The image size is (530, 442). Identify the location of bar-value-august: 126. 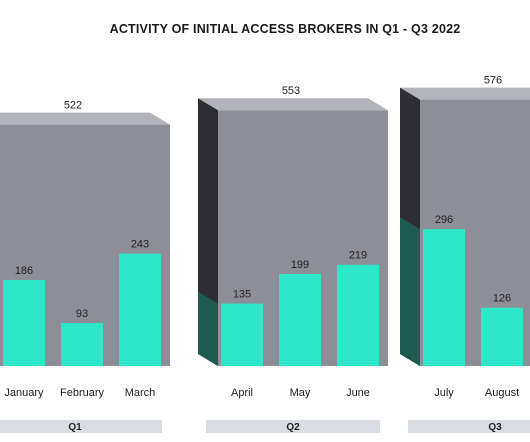
(502, 299).